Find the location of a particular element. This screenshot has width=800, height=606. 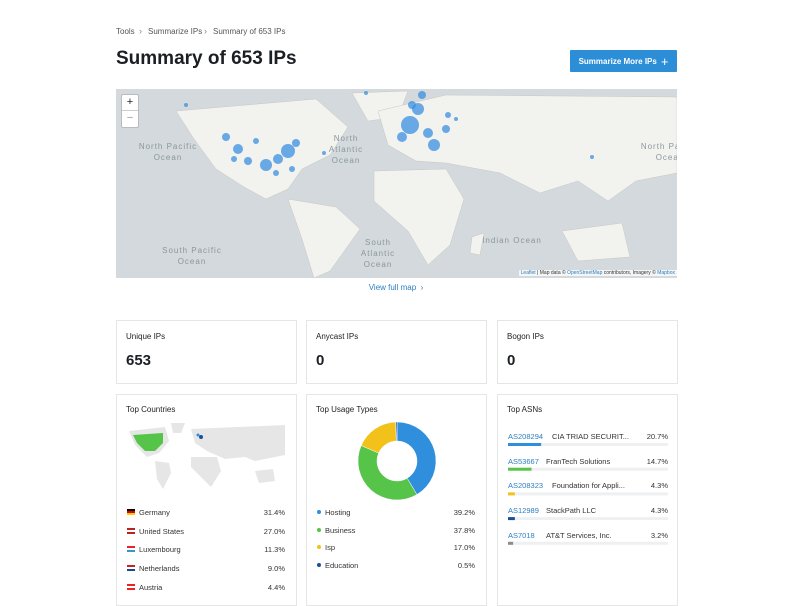

button-label: Summarize More IPs is located at coordinates (617, 61).